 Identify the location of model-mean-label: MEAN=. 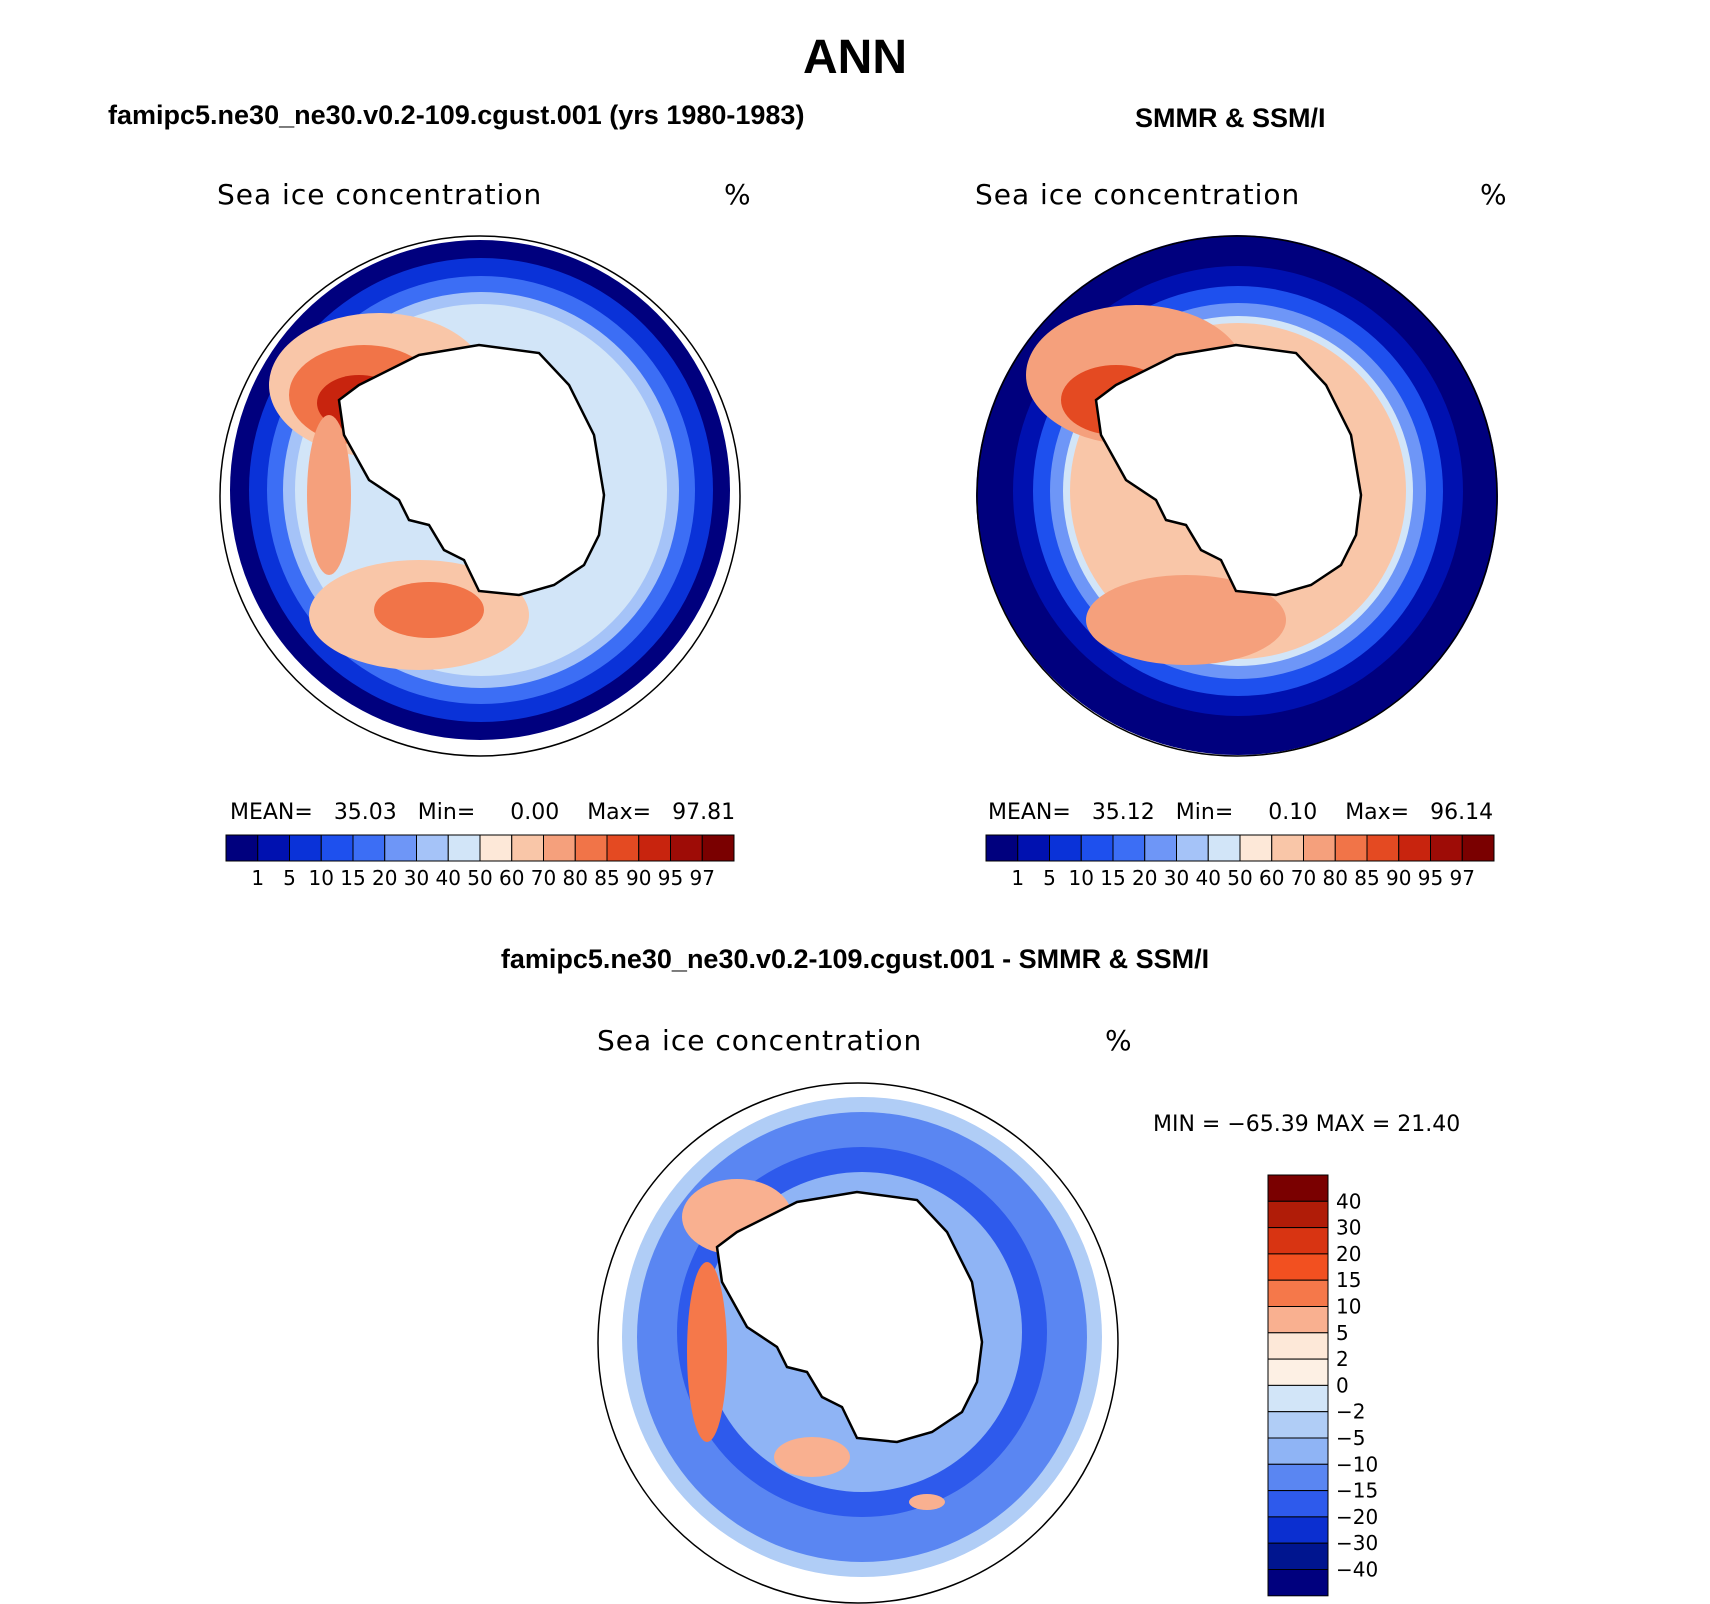
(271, 812).